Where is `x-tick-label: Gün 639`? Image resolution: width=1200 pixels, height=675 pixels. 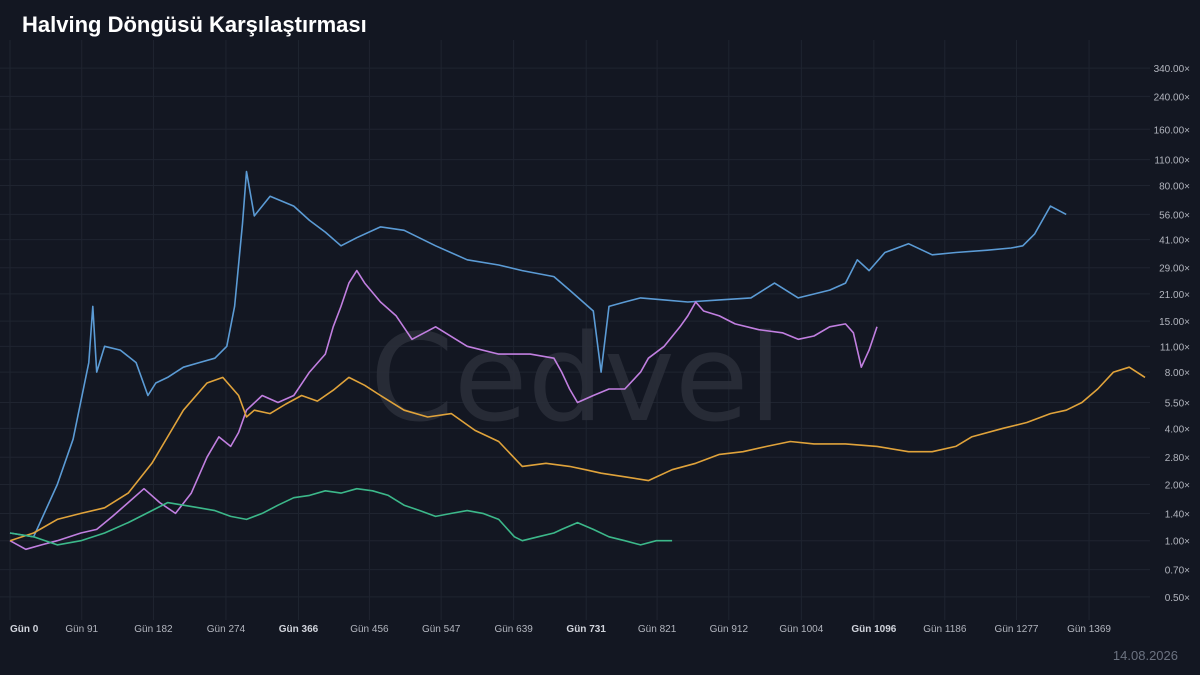
x-tick-label: Gün 639 is located at coordinates (513, 629).